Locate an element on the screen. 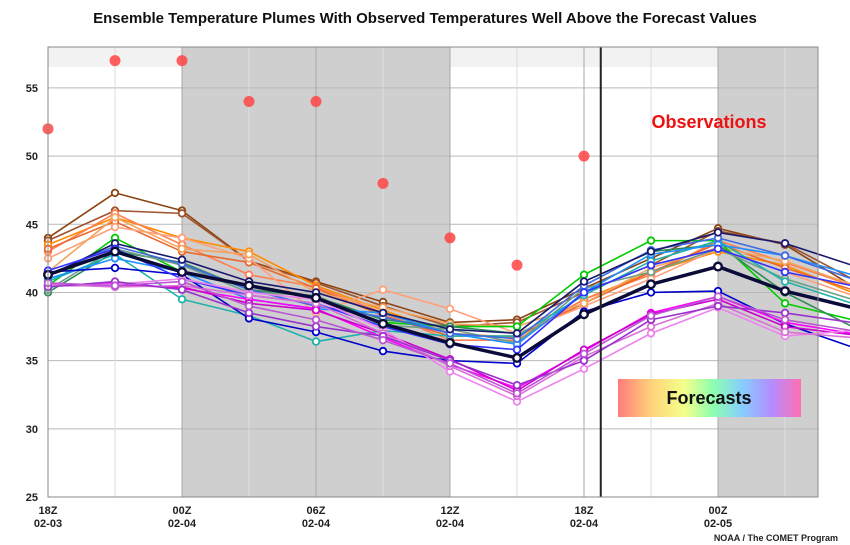 This screenshot has height=545, width=850. y-tick-label: 30 is located at coordinates (32, 430).